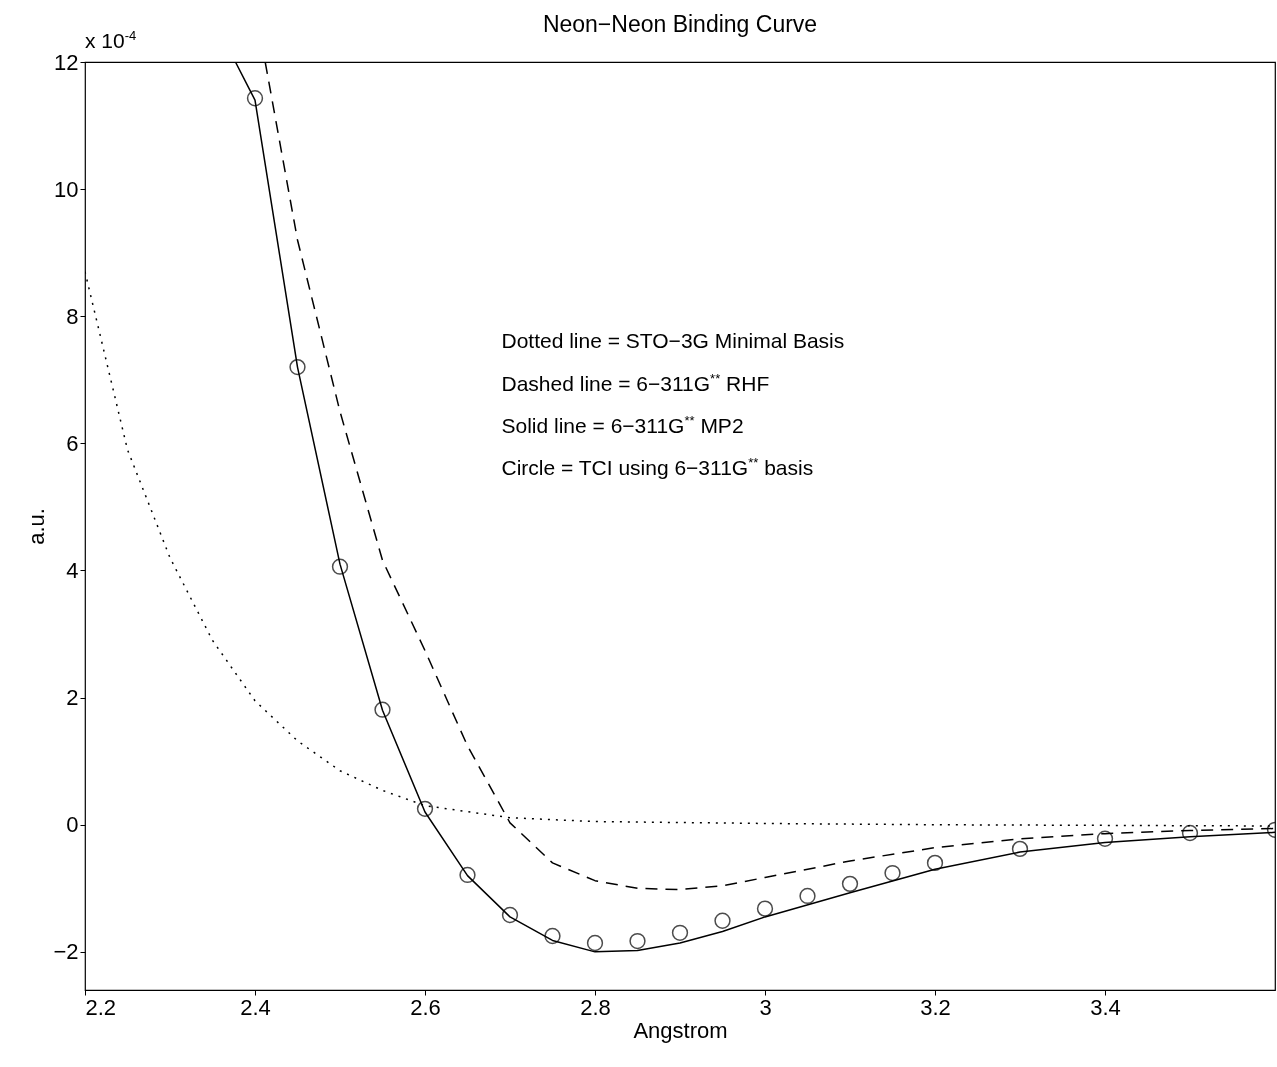 The height and width of the screenshot is (1067, 1277). Describe the element at coordinates (673, 340) in the screenshot. I see `annotation: Dotted line = STO−3G Minimal Basis` at that location.